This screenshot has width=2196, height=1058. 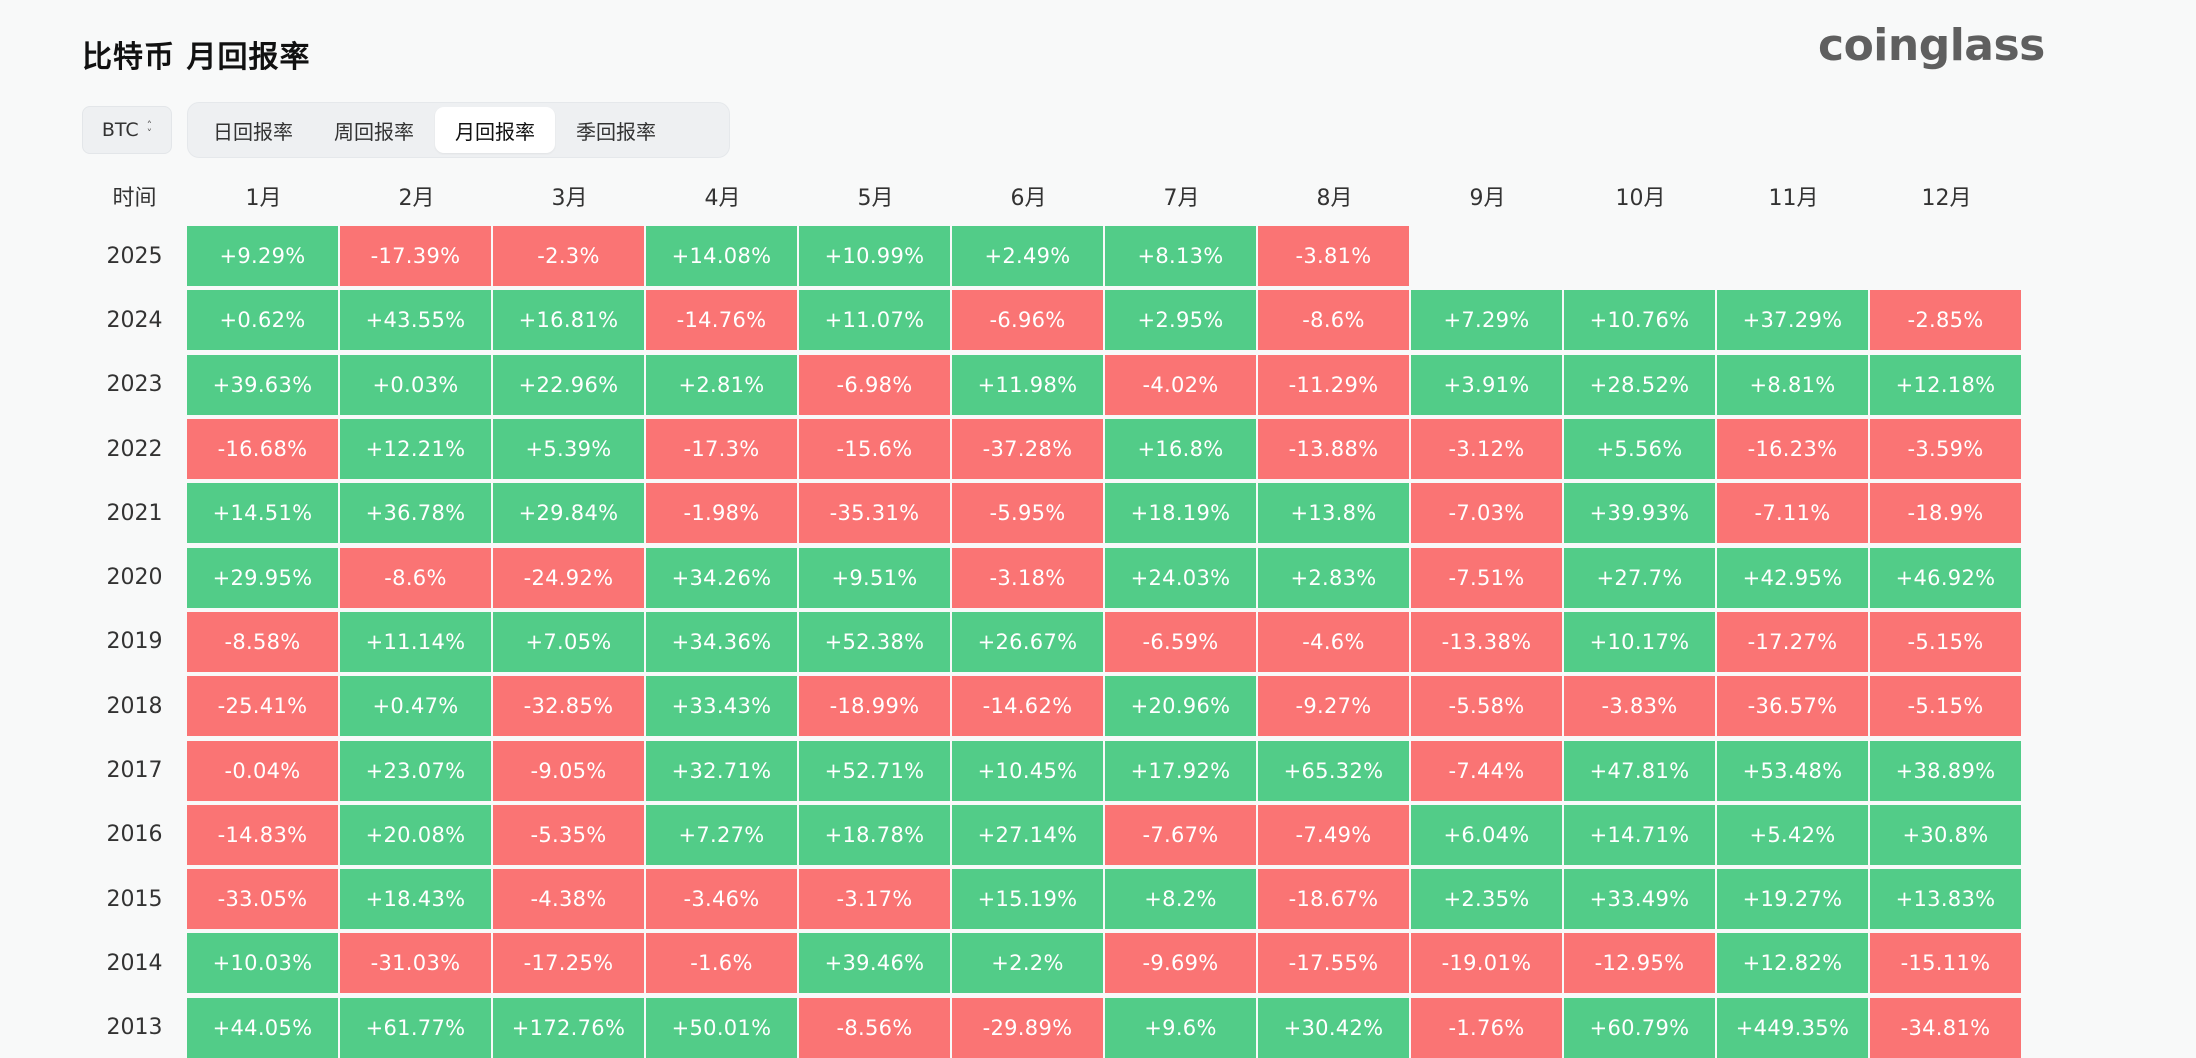 What do you see at coordinates (568, 834) in the screenshot?
I see `heatmap-cell: -5.35%` at bounding box center [568, 834].